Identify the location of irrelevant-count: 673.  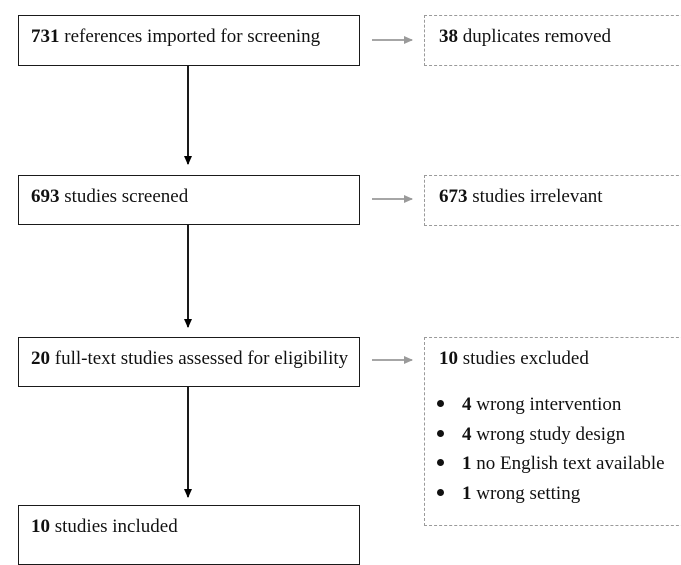
(453, 196).